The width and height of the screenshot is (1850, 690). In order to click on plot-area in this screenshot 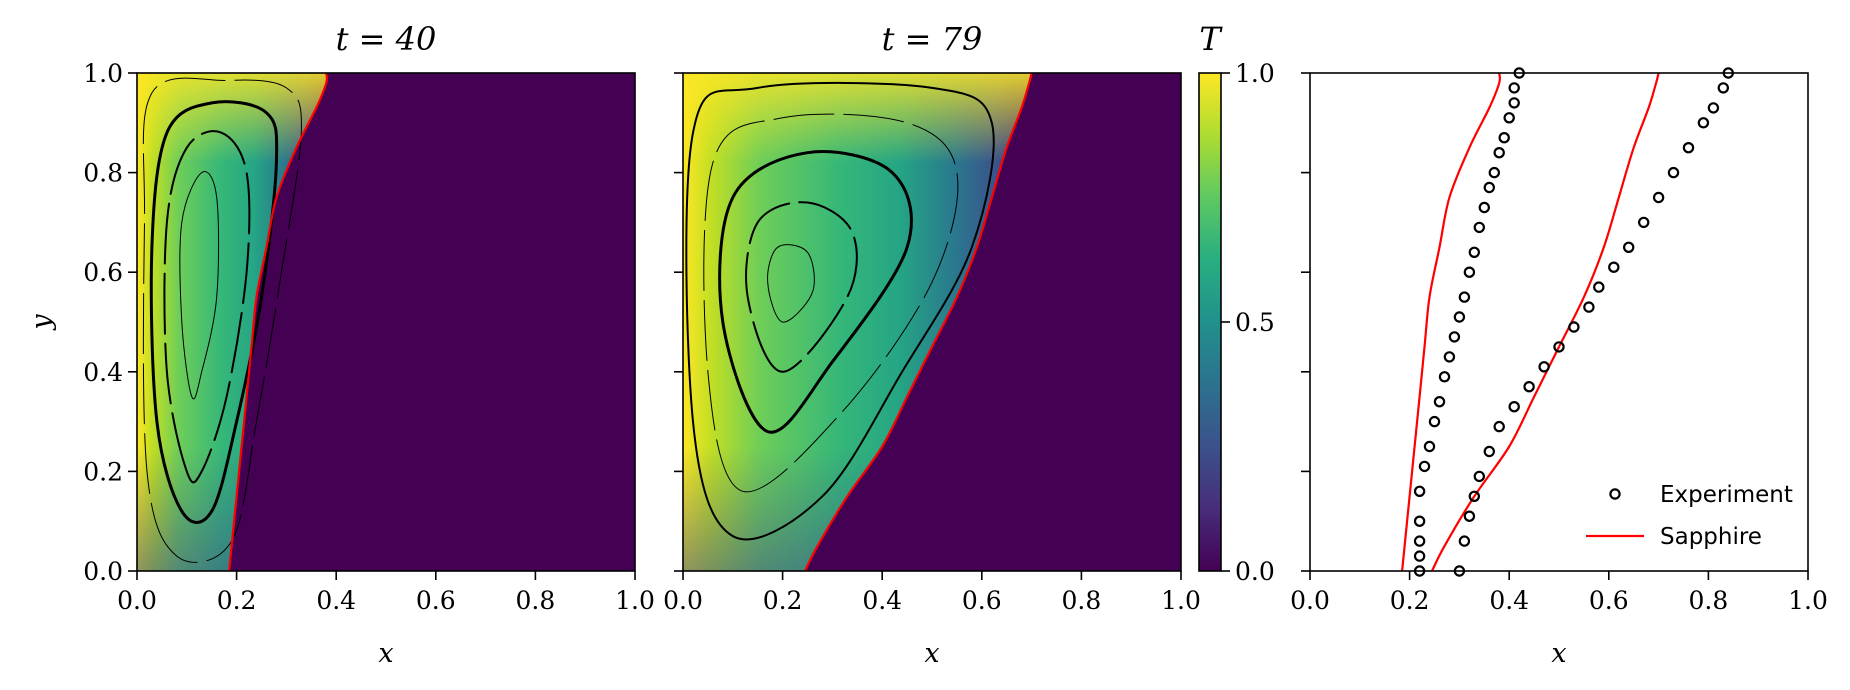, I will do `click(1530, 322)`.